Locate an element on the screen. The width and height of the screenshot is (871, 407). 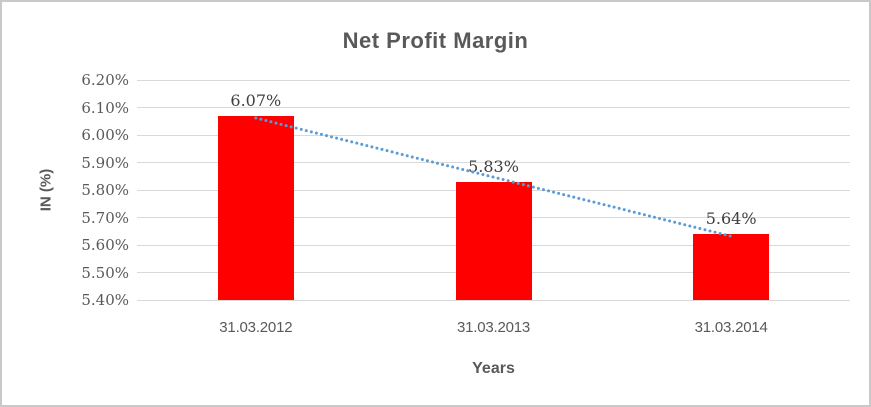
x-tick-label: 31.03.2013 is located at coordinates (493, 327).